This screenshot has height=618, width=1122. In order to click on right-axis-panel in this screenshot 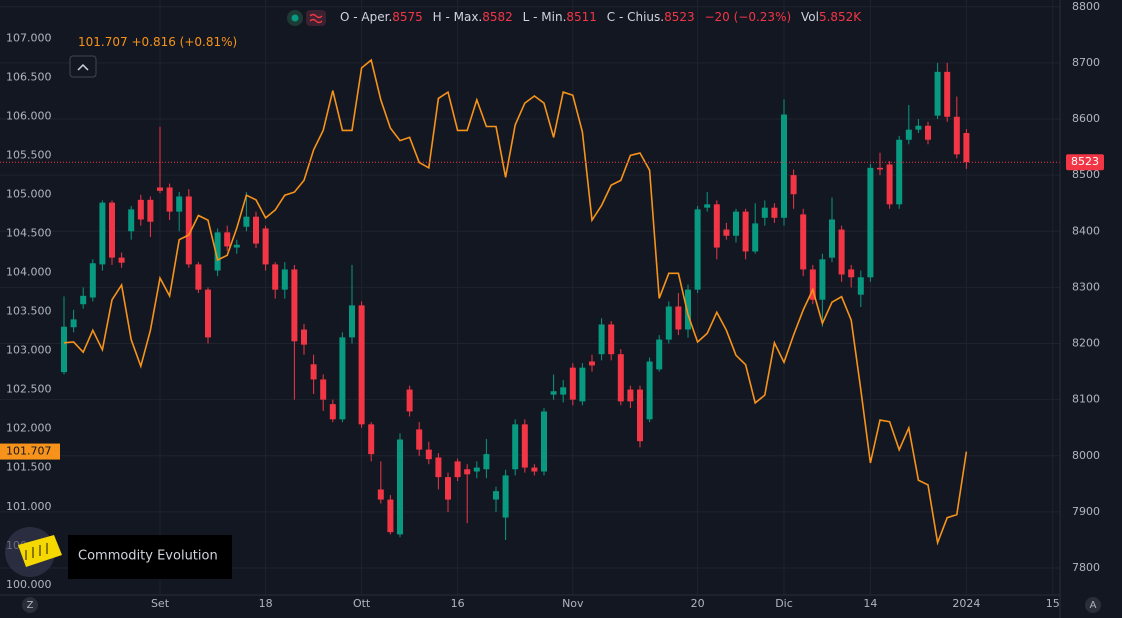, I will do `click(1091, 309)`.